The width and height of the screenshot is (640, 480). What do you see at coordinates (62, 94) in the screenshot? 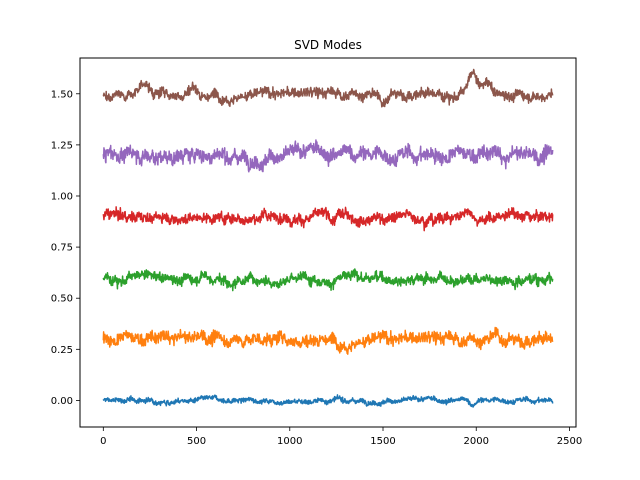
I see `y-tick-label: 1.50` at bounding box center [62, 94].